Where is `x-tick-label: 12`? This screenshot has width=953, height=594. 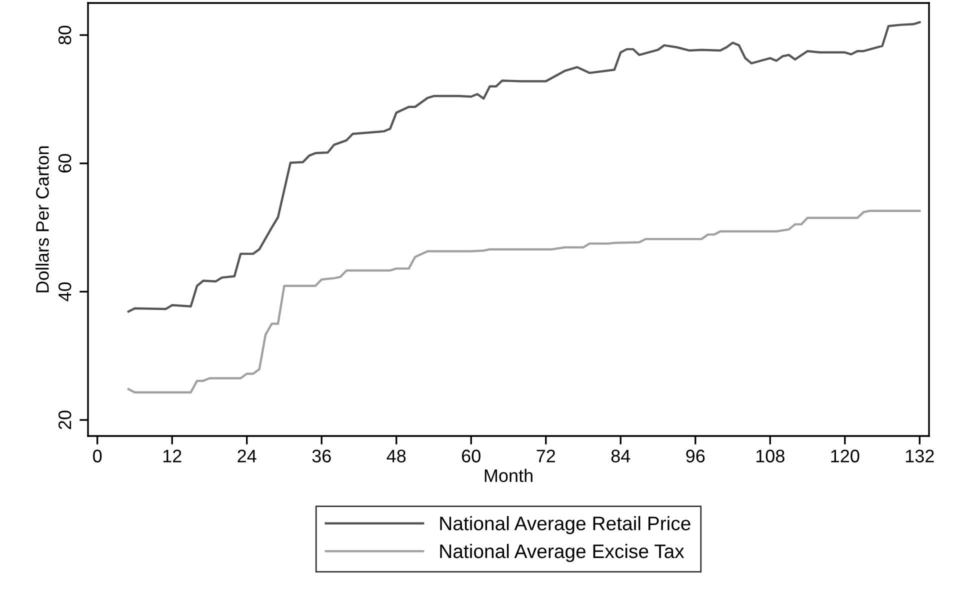 x-tick-label: 12 is located at coordinates (172, 456).